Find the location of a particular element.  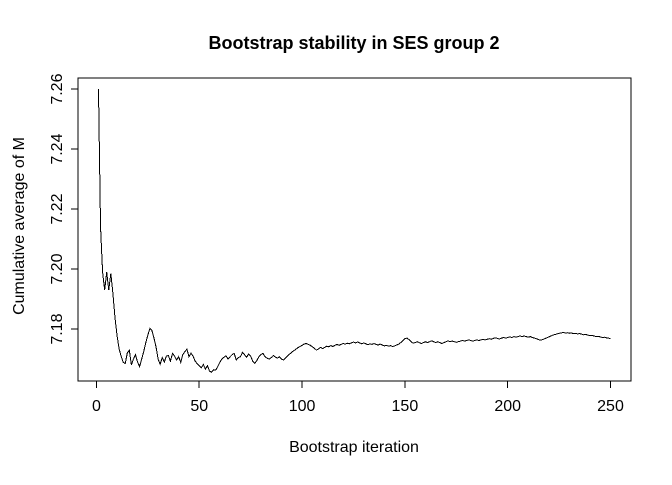

x-axis-title: Bootstrap iteration is located at coordinates (354, 447).